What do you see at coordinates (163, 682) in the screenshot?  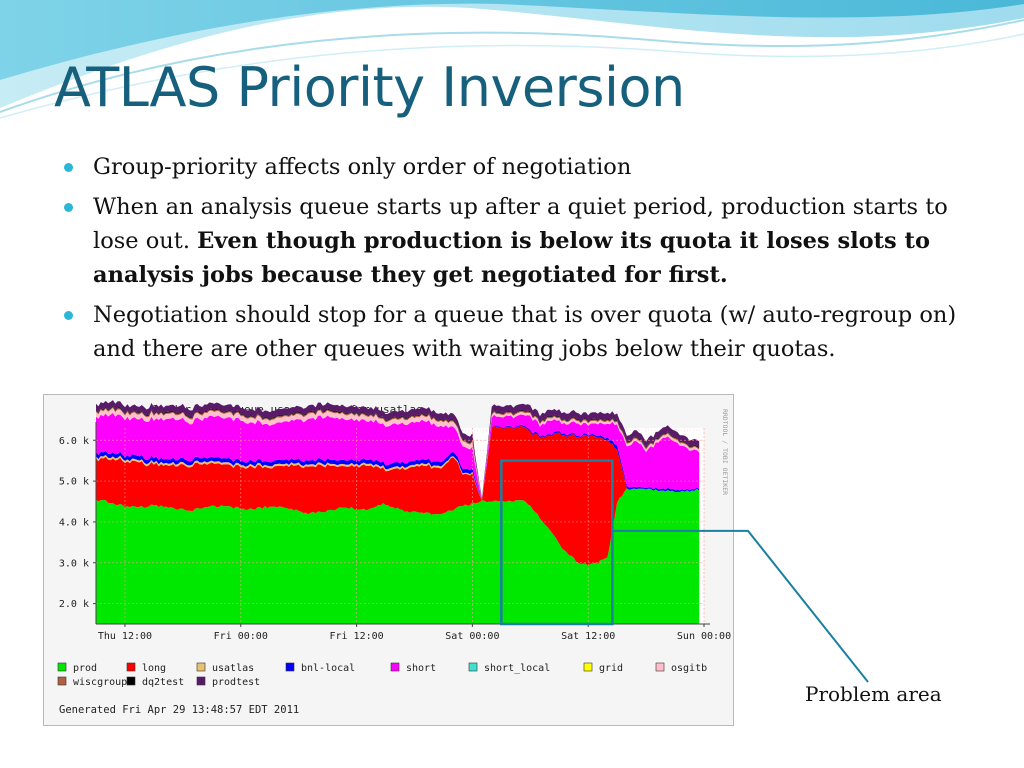 I see `legend-label-dq2test: dq2test` at bounding box center [163, 682].